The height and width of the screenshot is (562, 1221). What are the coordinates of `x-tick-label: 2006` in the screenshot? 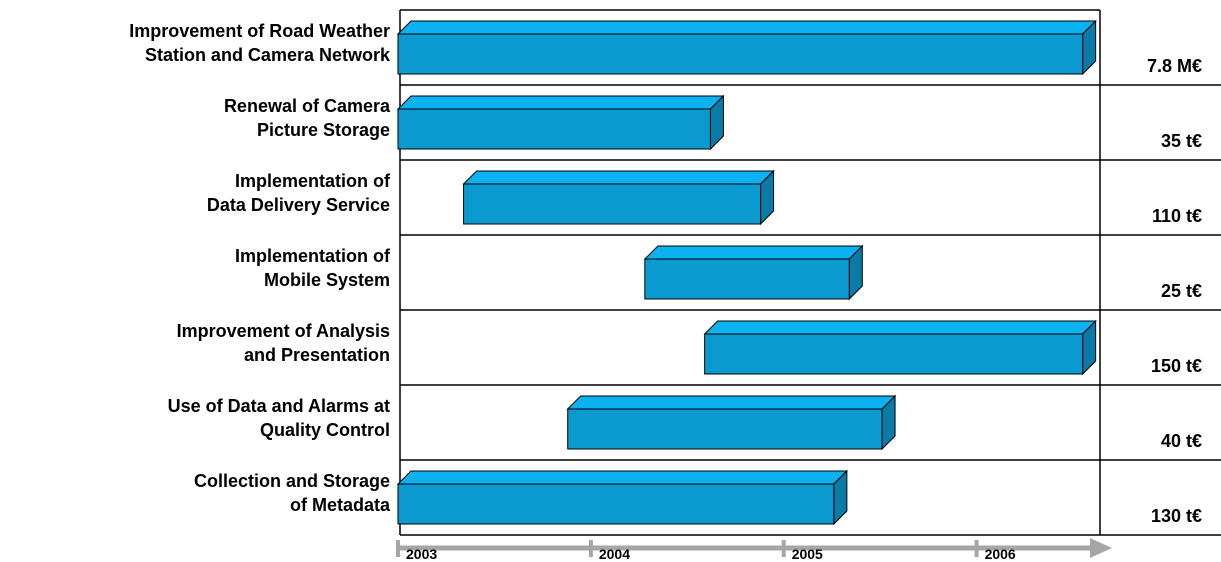 It's located at (1000, 554).